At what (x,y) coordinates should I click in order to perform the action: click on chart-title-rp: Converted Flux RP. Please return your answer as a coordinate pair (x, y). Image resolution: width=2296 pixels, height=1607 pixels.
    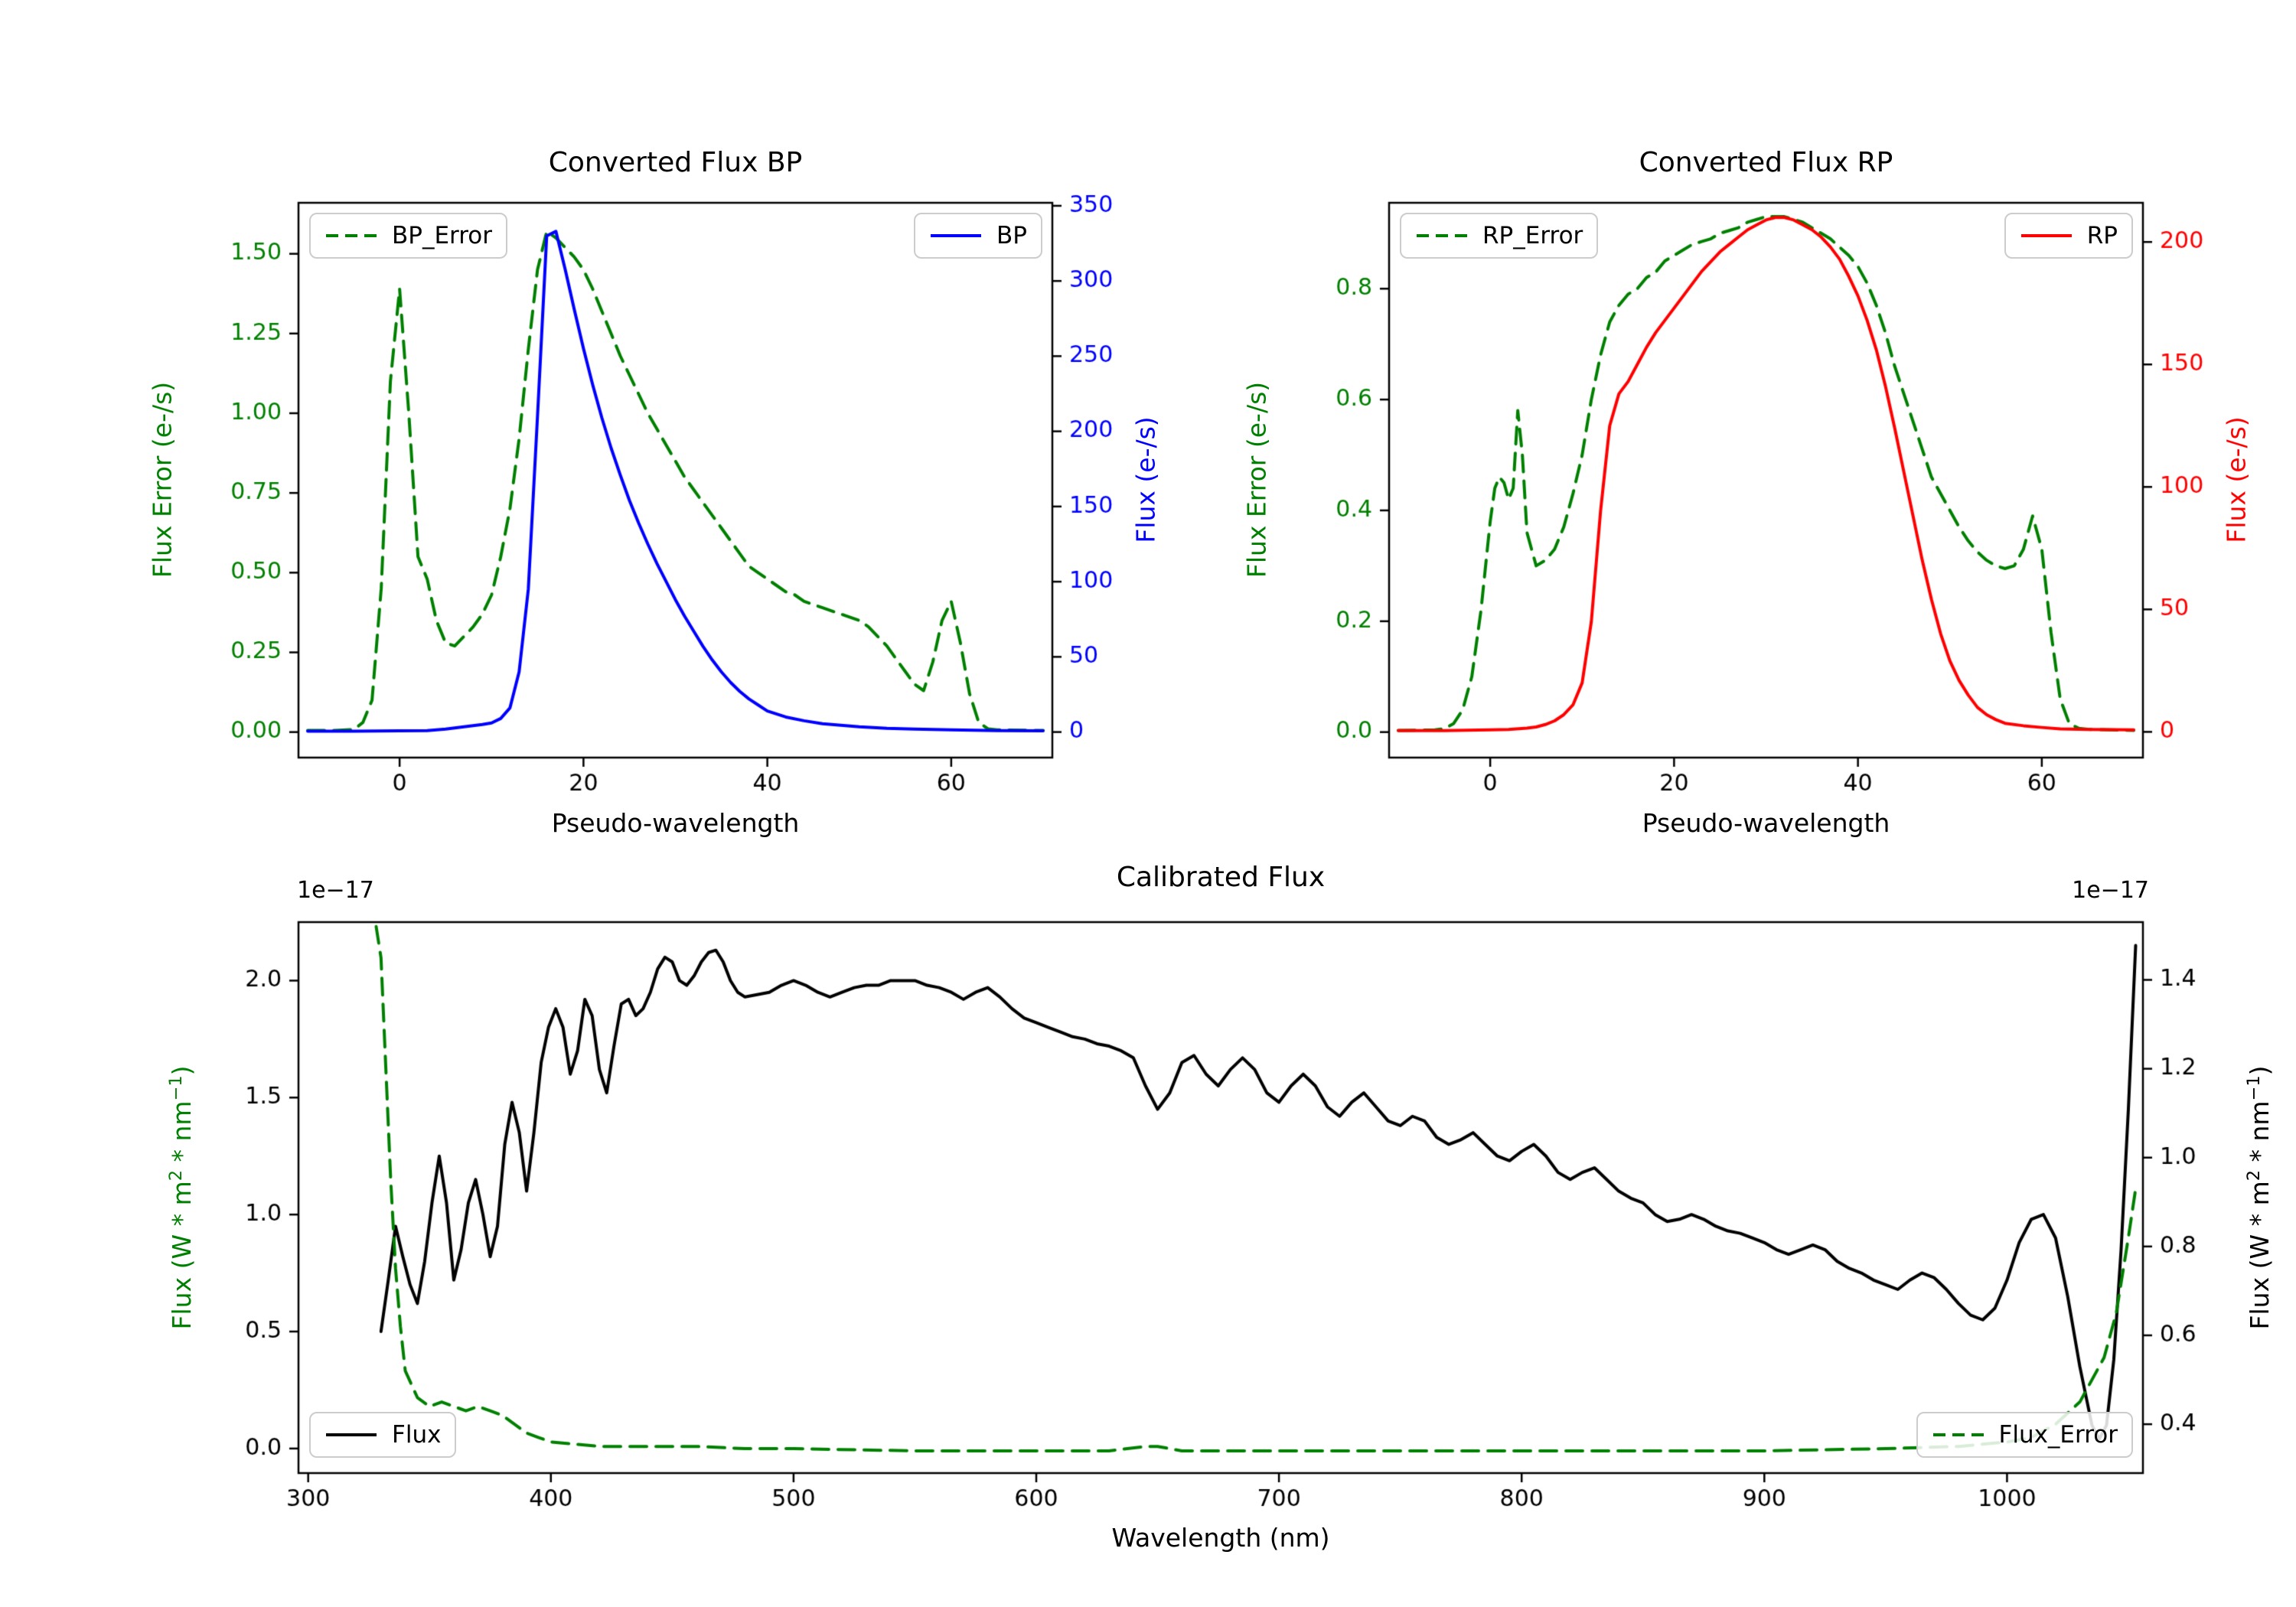
    Looking at the image, I should click on (1766, 162).